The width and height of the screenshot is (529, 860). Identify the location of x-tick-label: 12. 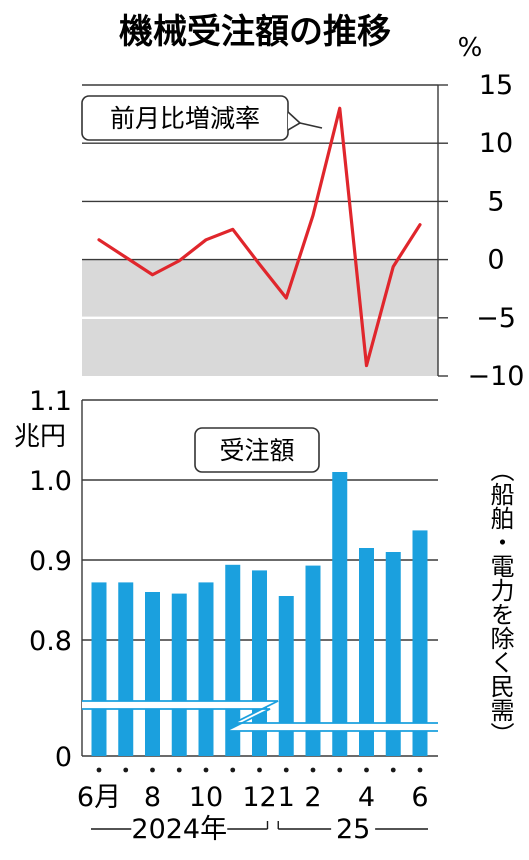
(259, 797).